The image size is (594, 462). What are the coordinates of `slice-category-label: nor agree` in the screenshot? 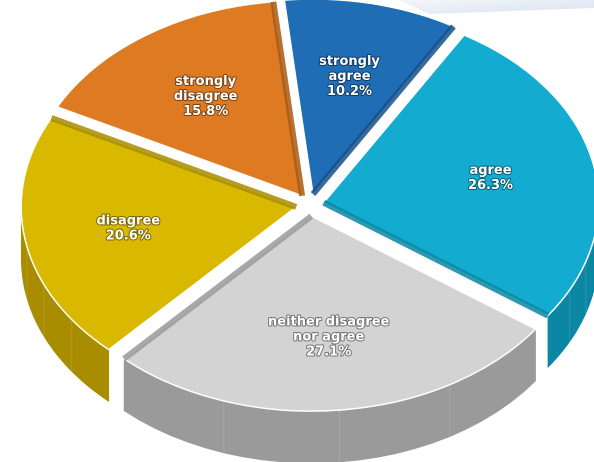 It's located at (328, 336).